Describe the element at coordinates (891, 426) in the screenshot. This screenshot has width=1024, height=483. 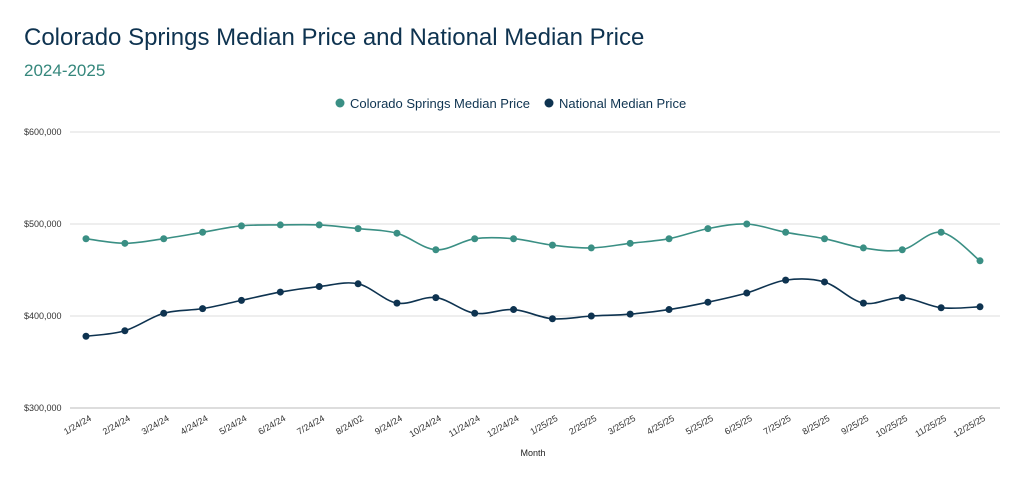
I see `x-tick-label: 10/25/25` at that location.